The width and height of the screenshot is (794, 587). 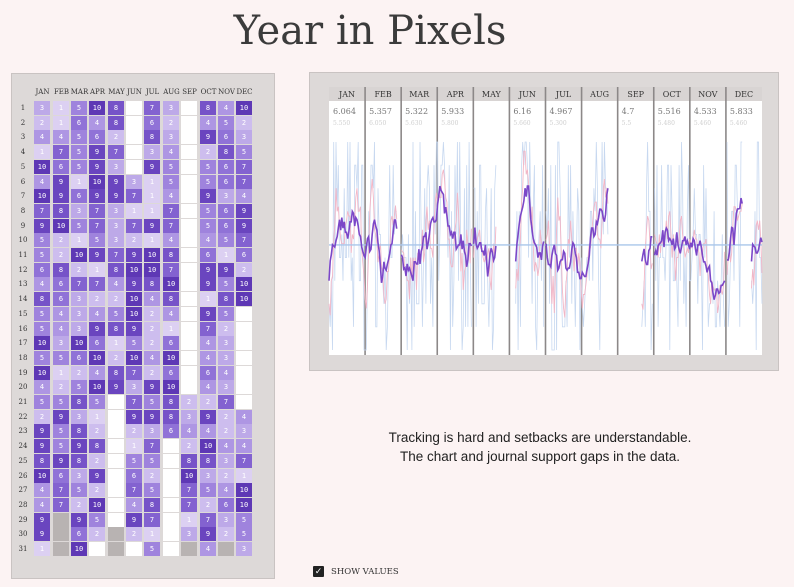 I want to click on checkbox-checked-icon: ✓, so click(x=318, y=571).